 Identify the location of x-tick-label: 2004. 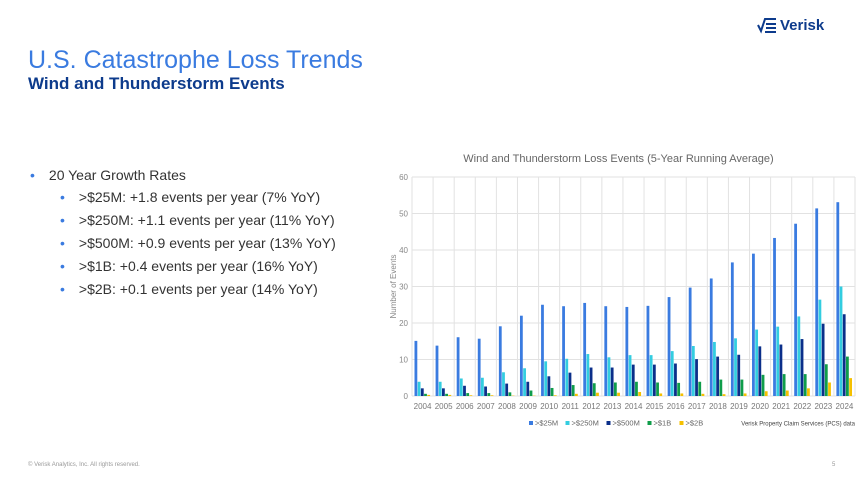
(423, 406).